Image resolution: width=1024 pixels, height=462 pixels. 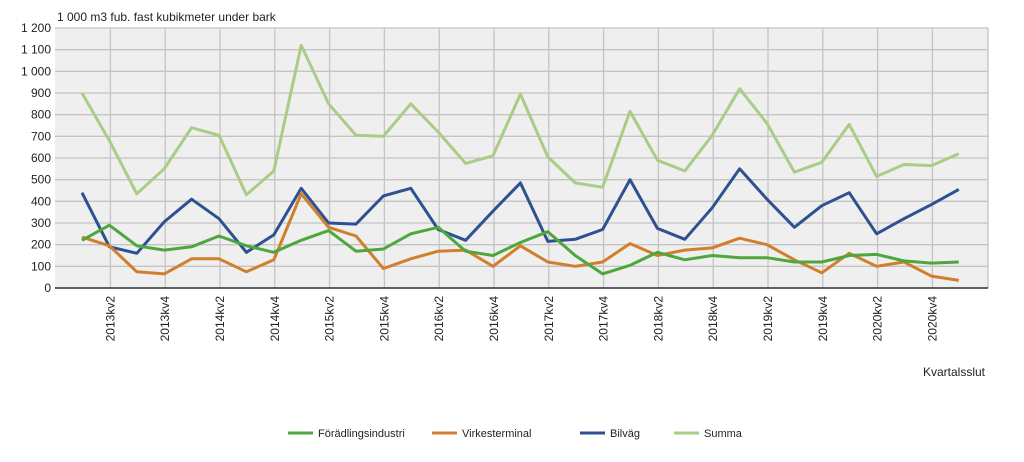 What do you see at coordinates (330, 319) in the screenshot?
I see `x-tick-label: 2015kv2` at bounding box center [330, 319].